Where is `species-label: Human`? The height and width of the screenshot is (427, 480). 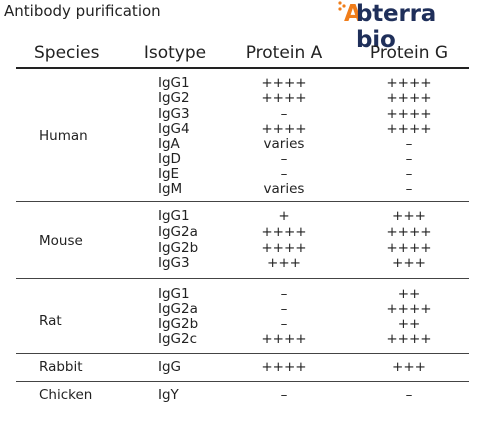 species-label: Human is located at coordinates (63, 136).